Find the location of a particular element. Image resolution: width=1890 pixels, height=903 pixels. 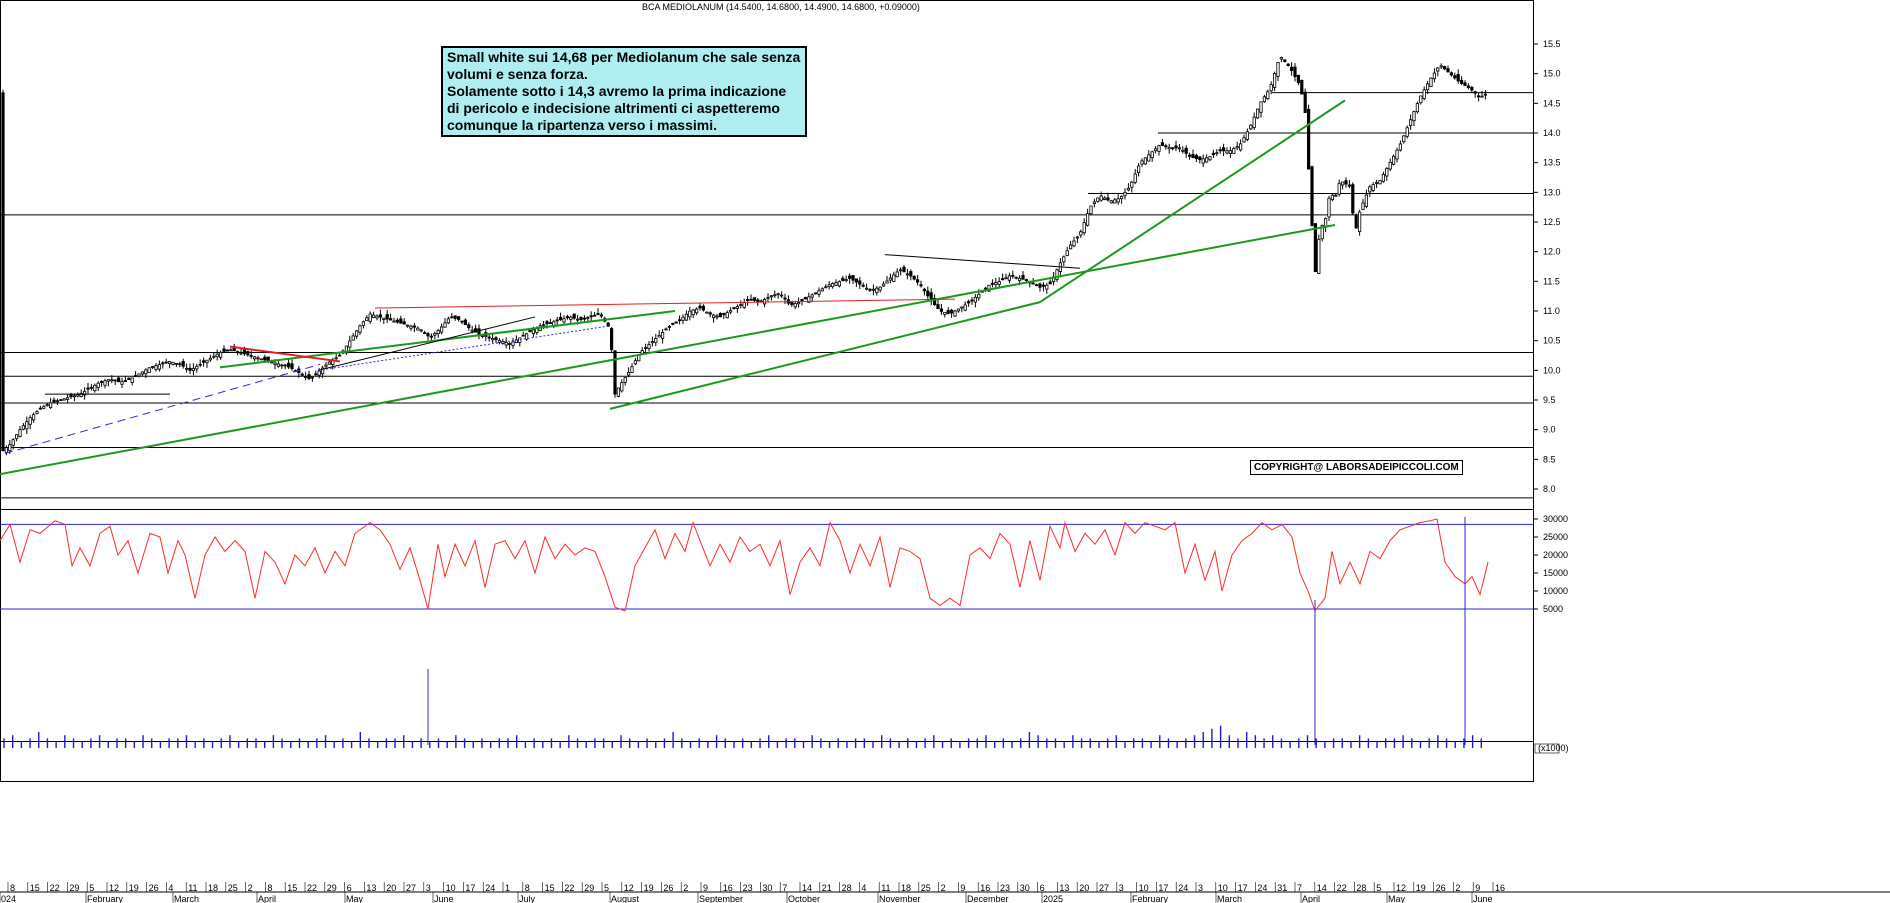

day-tick-label: 19 is located at coordinates (134, 888).